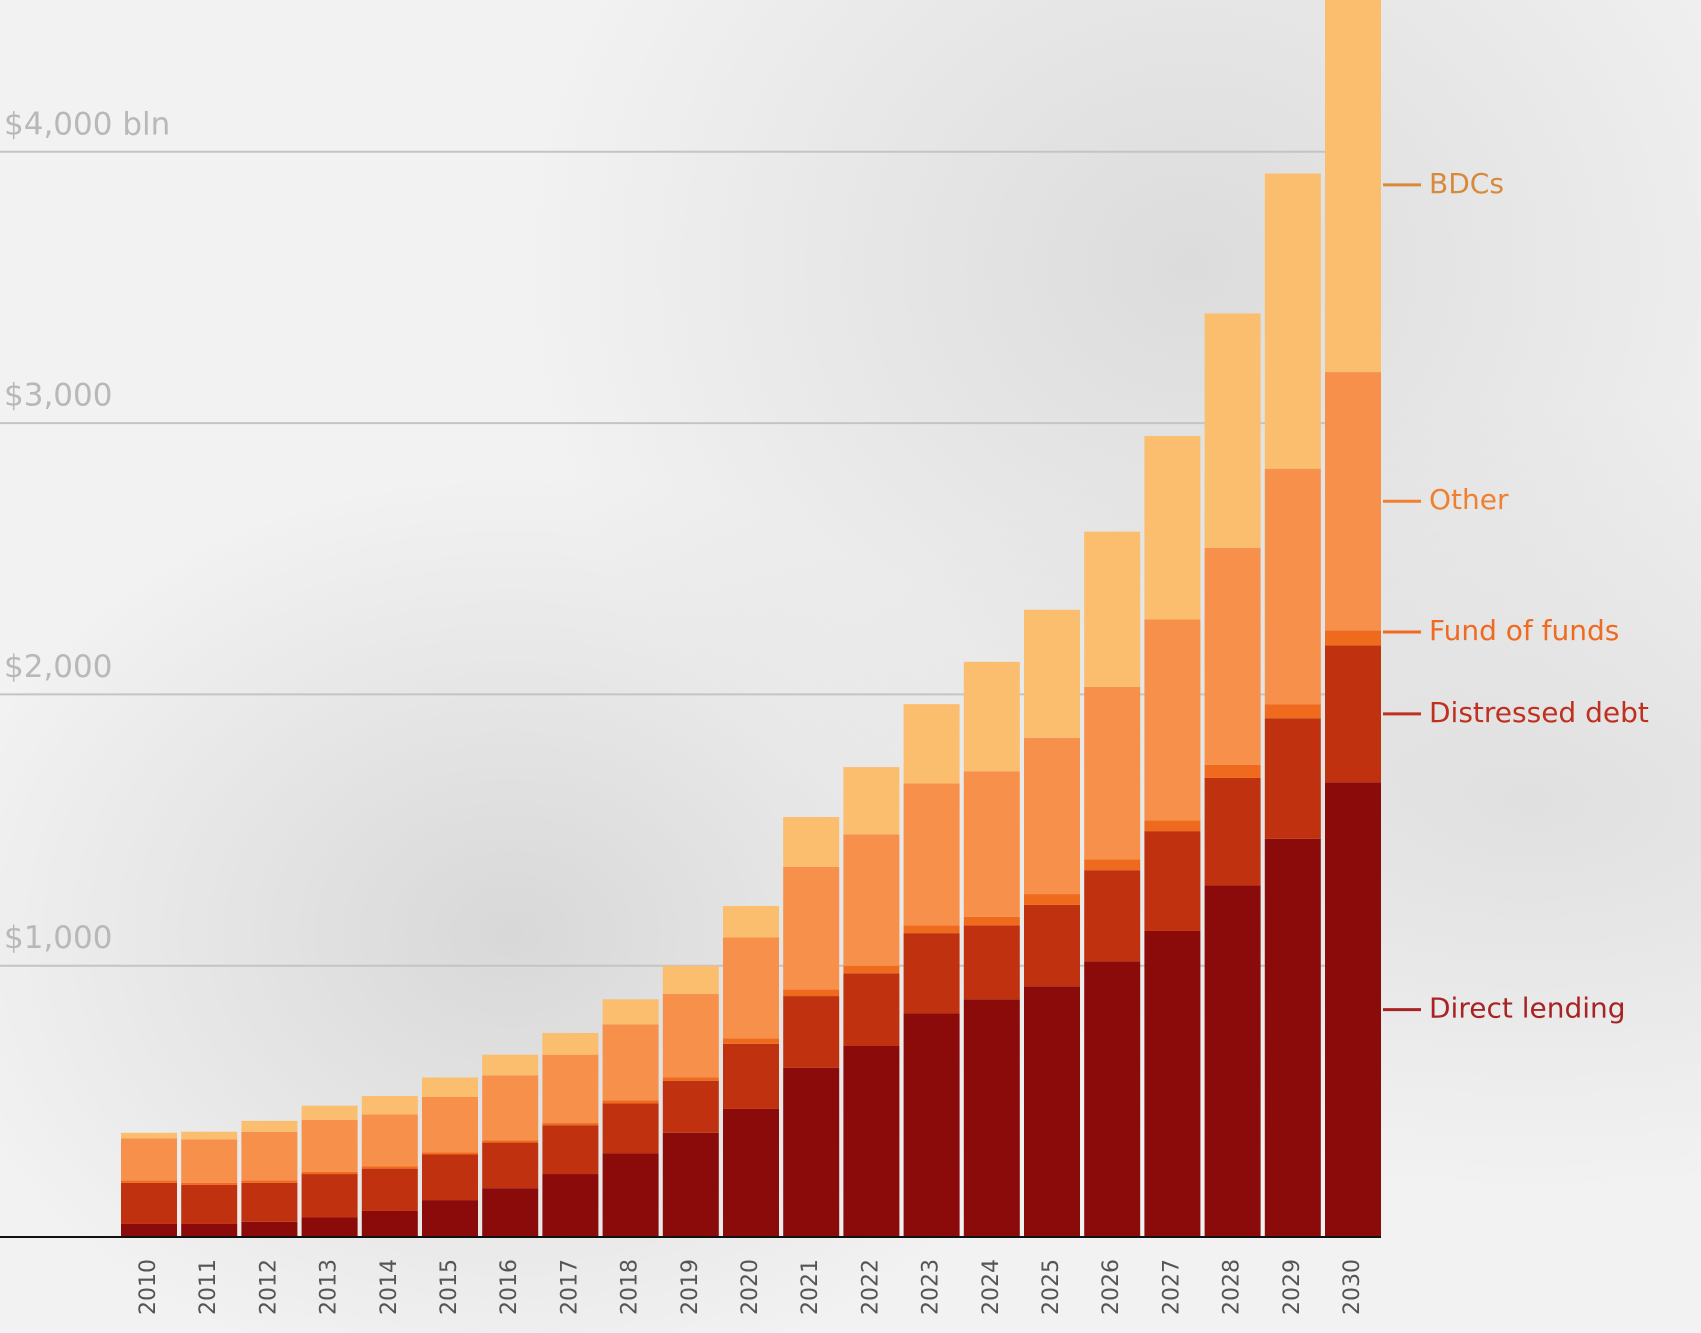 This screenshot has width=1701, height=1333. Describe the element at coordinates (630, 1287) in the screenshot. I see `x-tick-label: 2018` at that location.